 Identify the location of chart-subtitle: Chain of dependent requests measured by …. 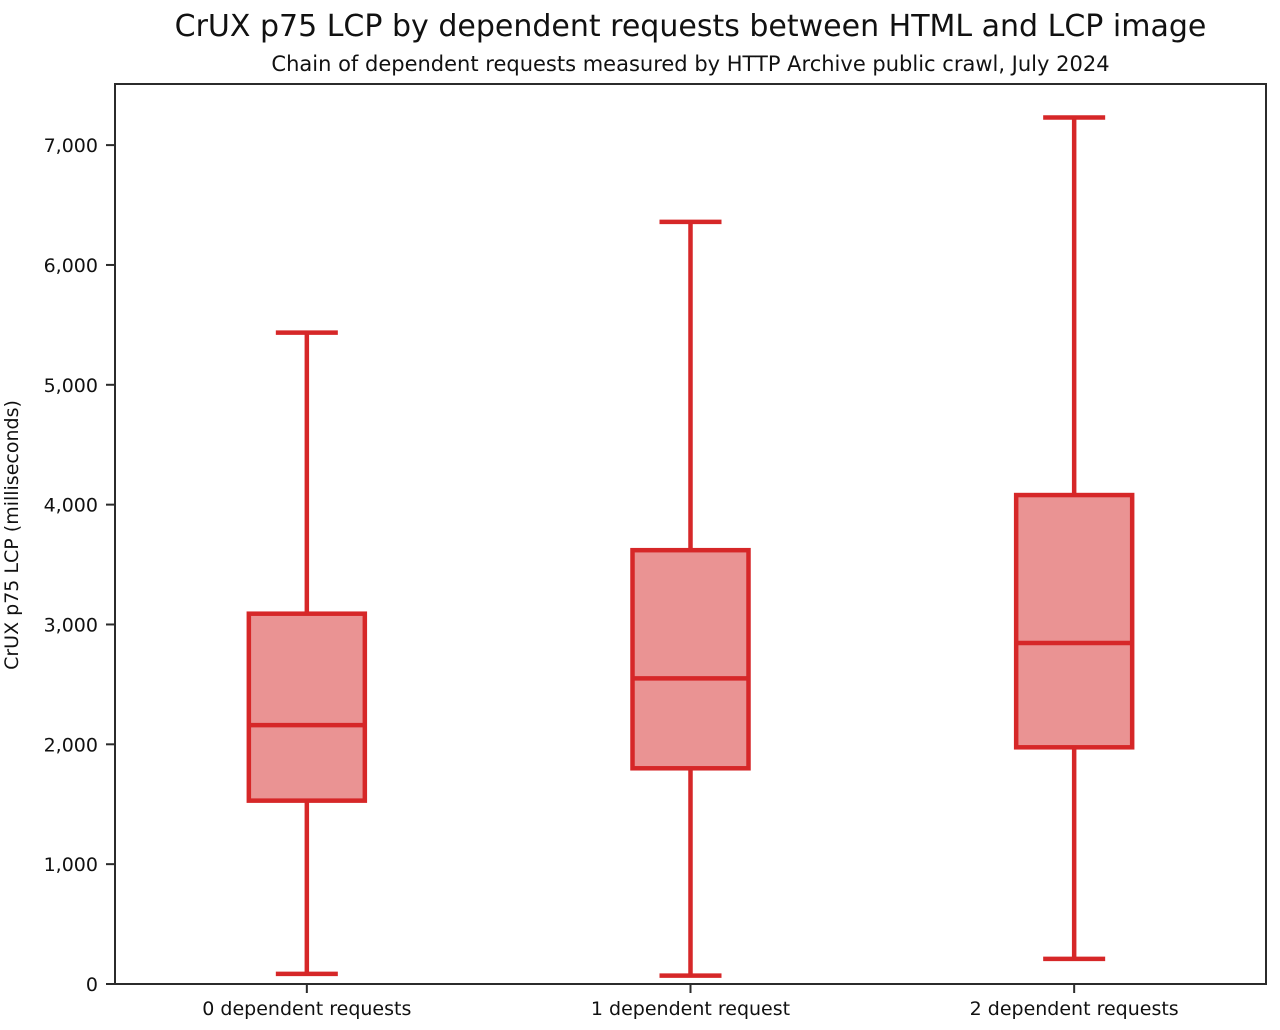
(690, 64).